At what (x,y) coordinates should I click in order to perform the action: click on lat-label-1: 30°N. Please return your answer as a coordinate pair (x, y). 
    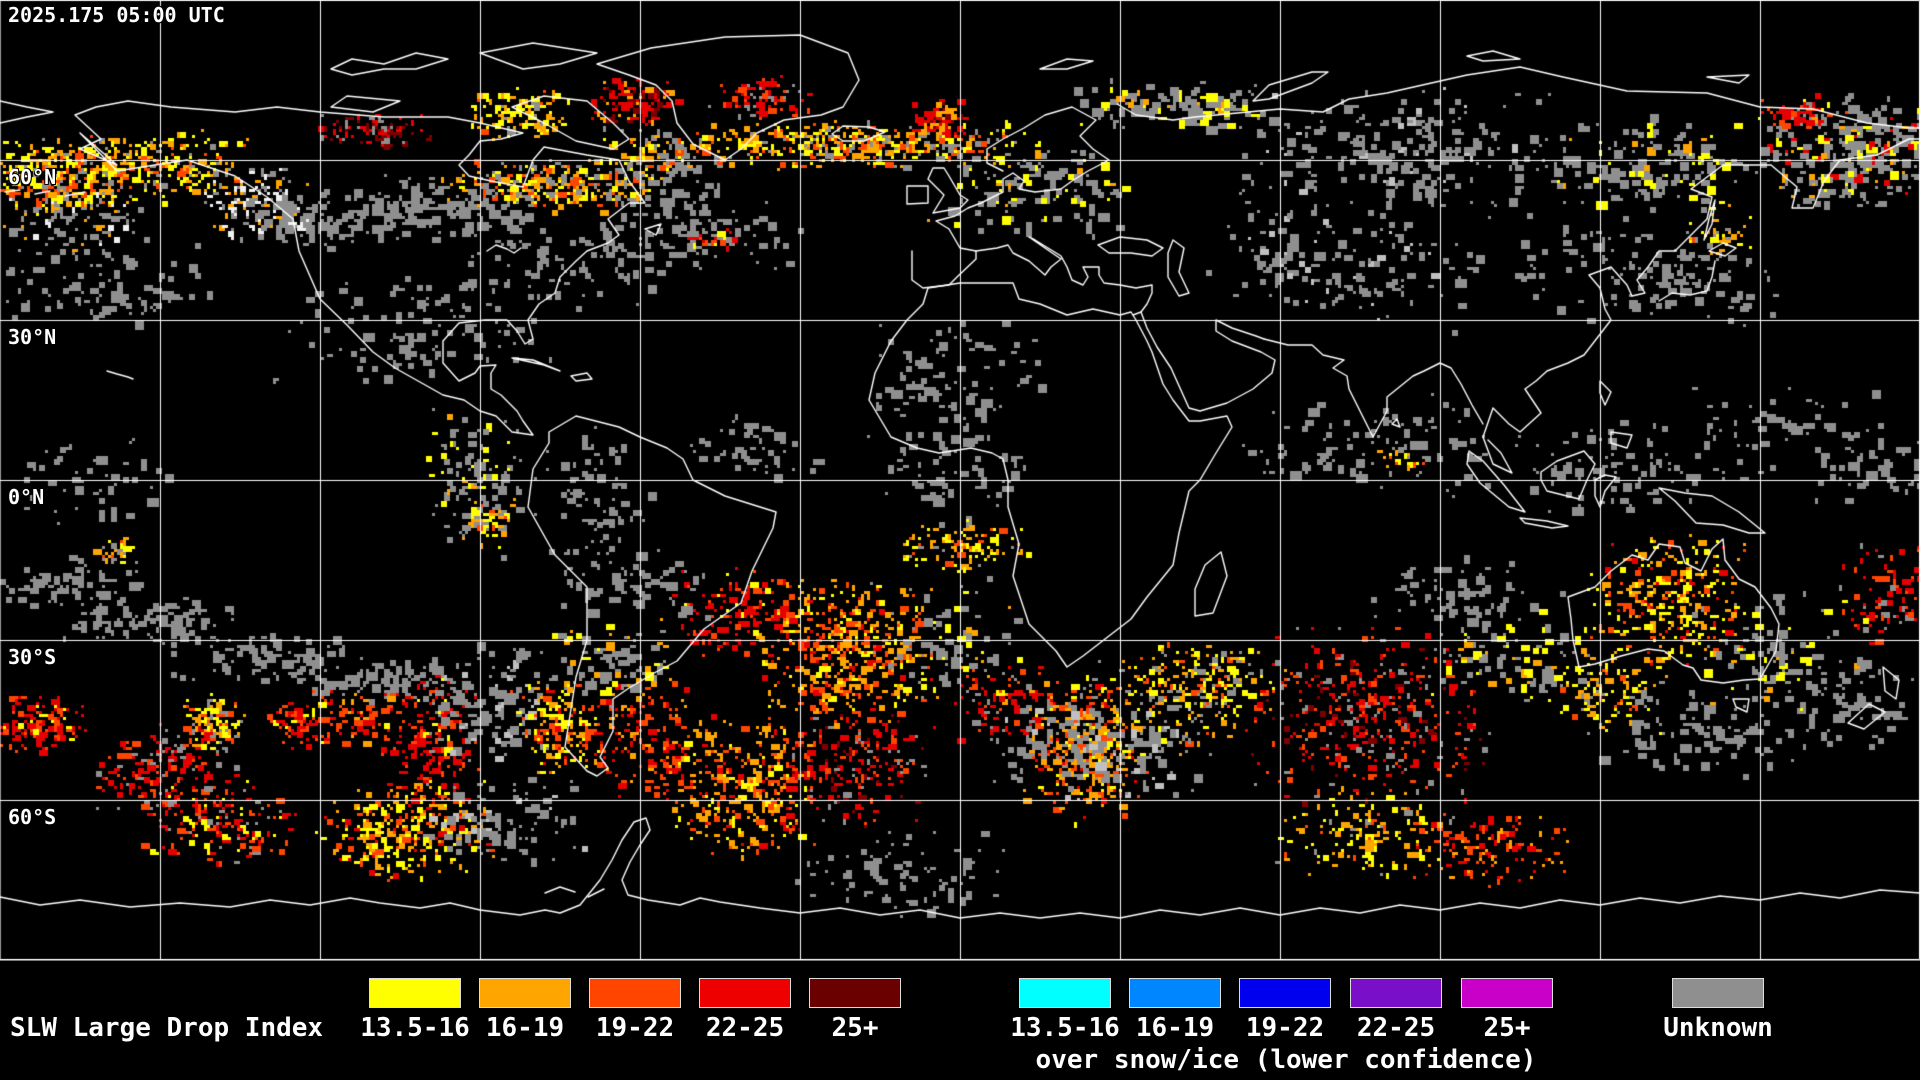
    Looking at the image, I should click on (32, 337).